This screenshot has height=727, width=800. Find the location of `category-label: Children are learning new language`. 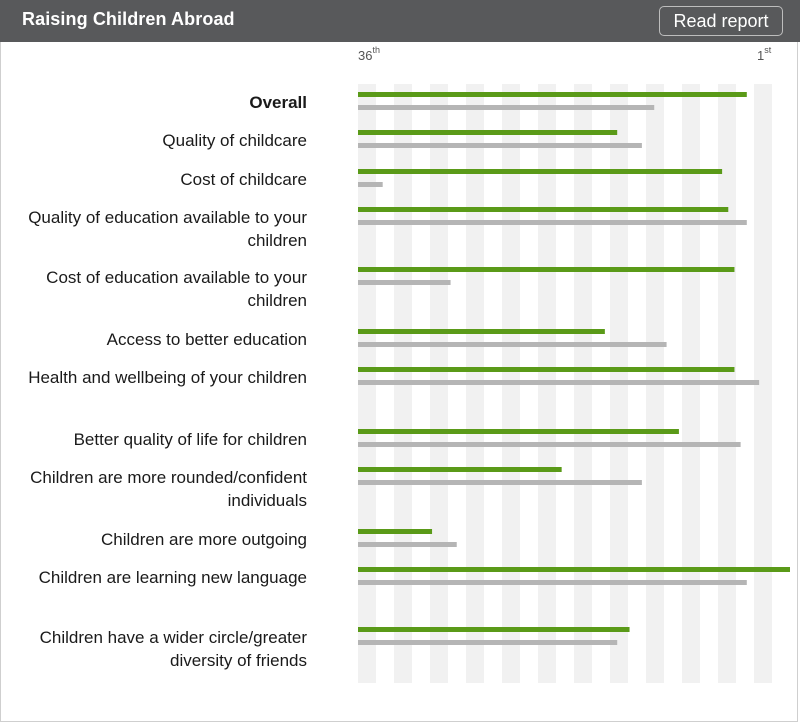

category-label: Children are learning new language is located at coordinates (172, 577).